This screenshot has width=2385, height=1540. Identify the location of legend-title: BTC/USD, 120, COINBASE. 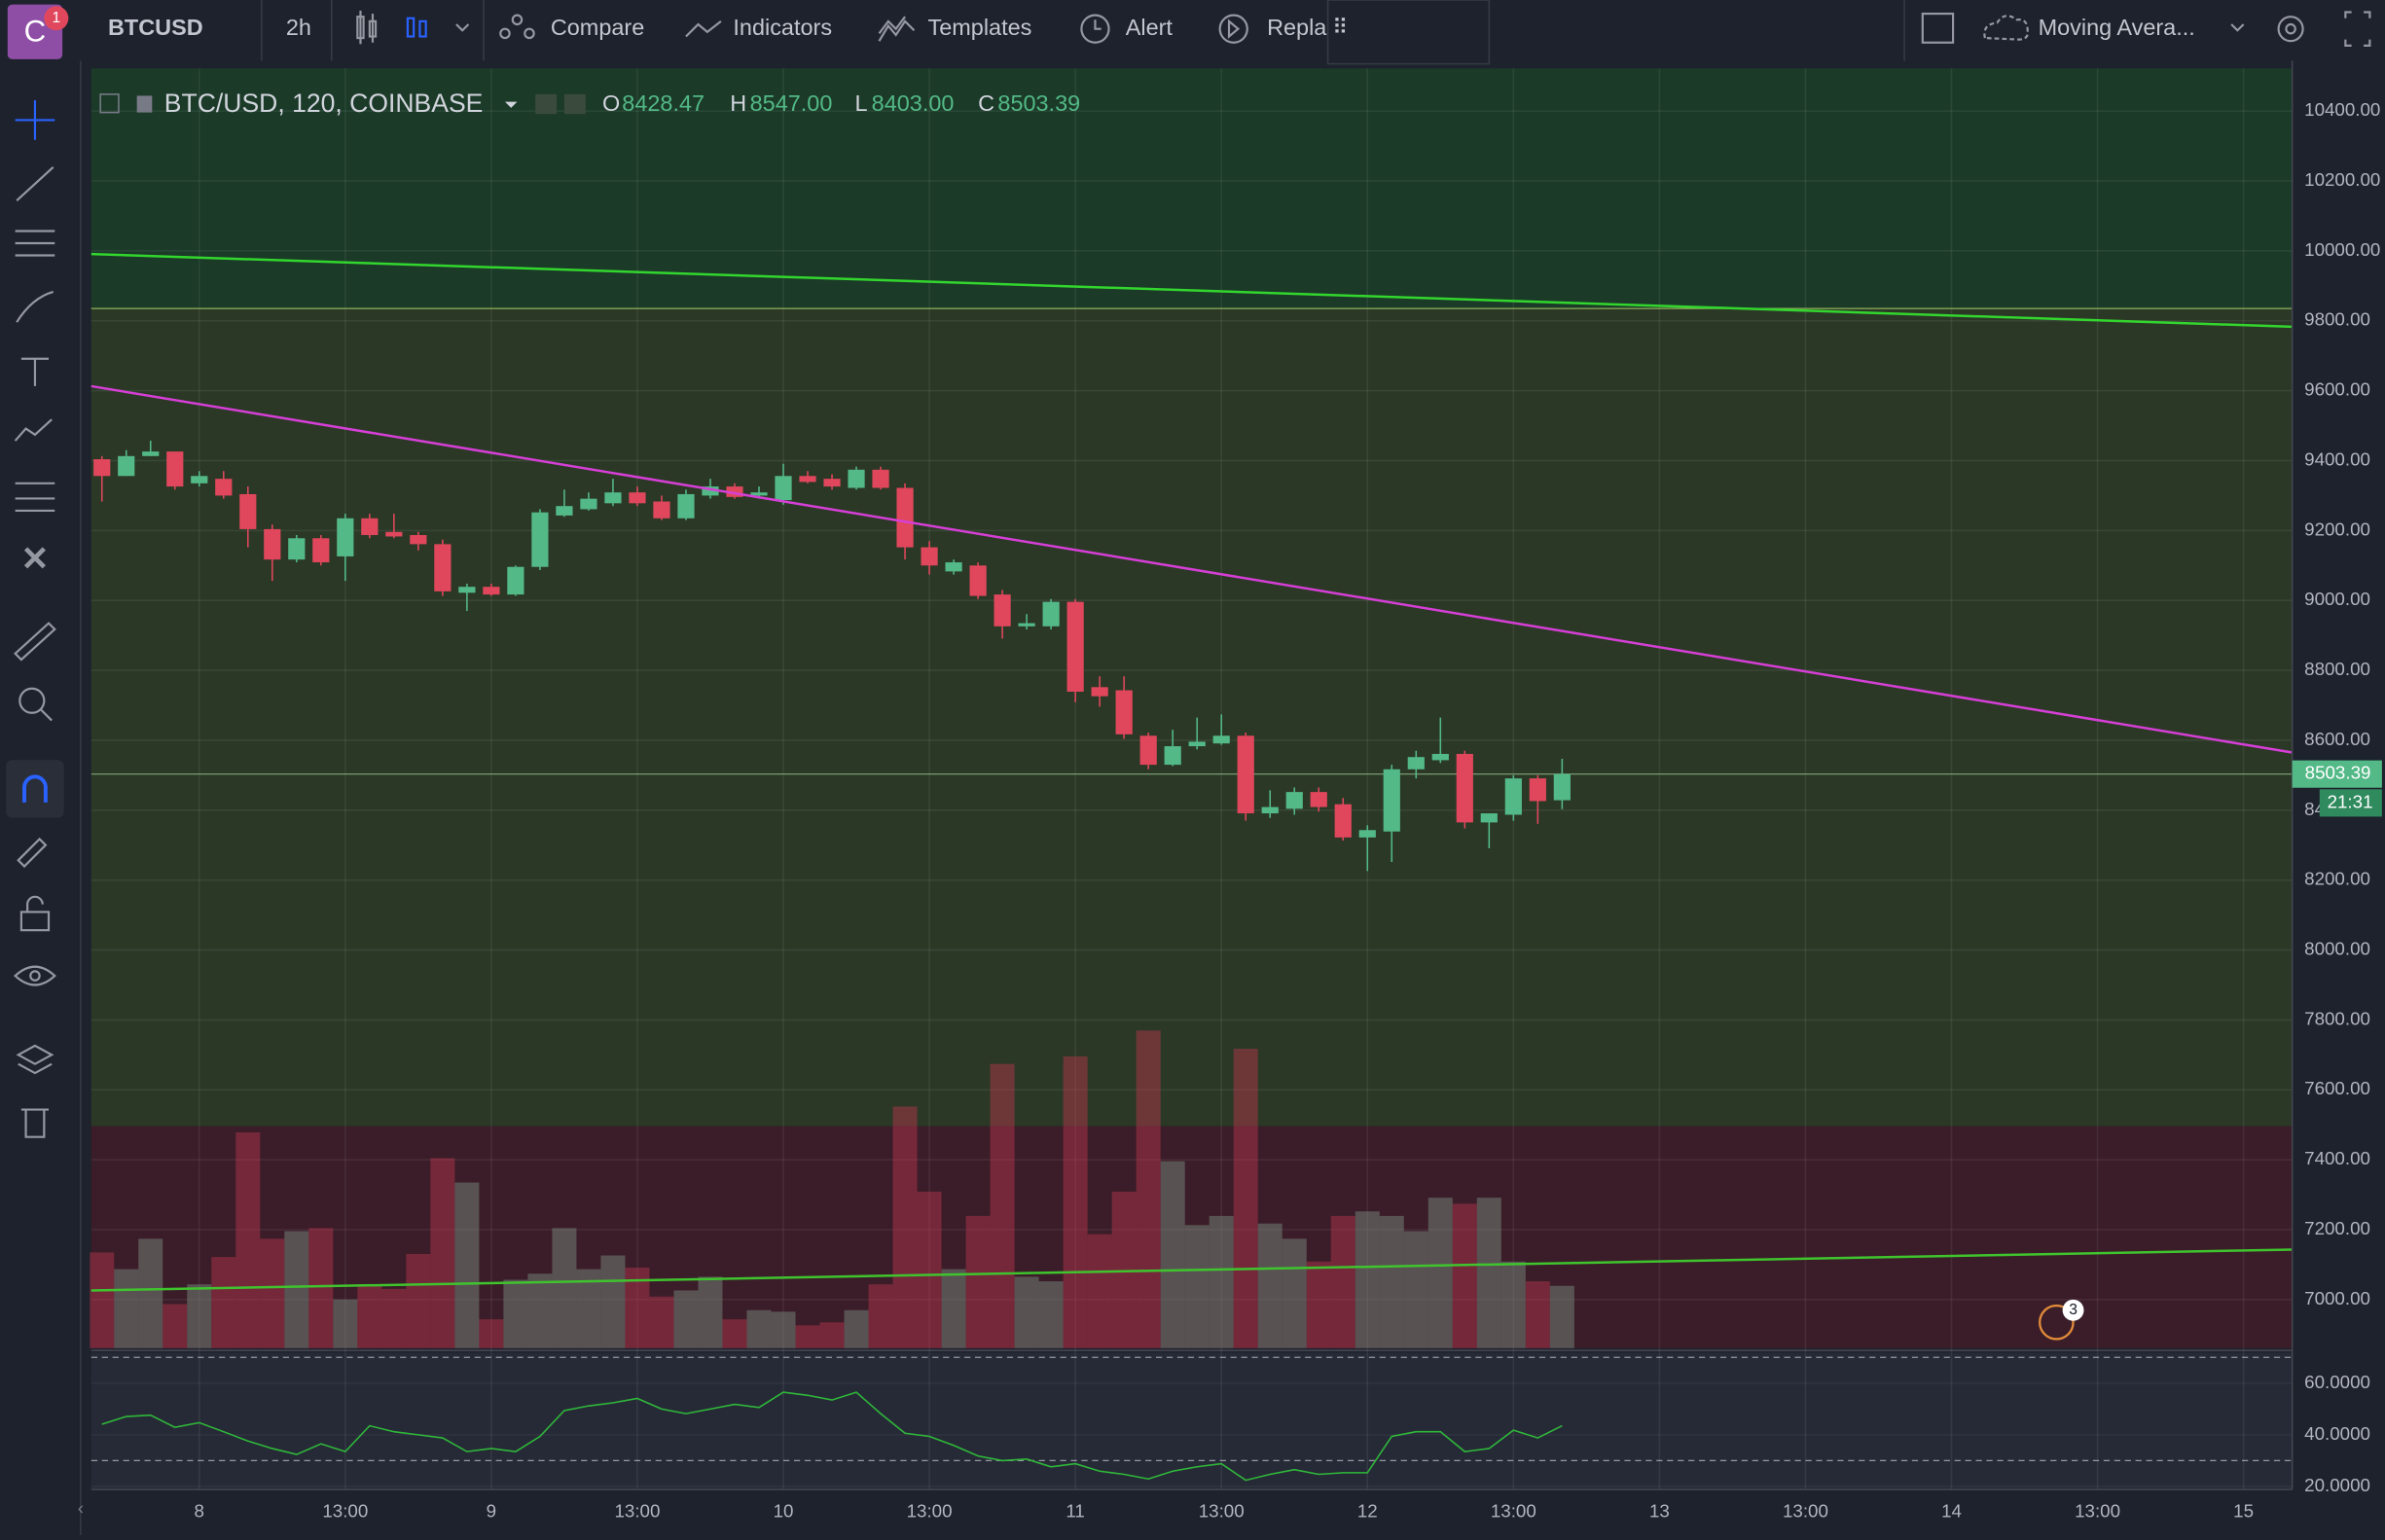
(324, 103).